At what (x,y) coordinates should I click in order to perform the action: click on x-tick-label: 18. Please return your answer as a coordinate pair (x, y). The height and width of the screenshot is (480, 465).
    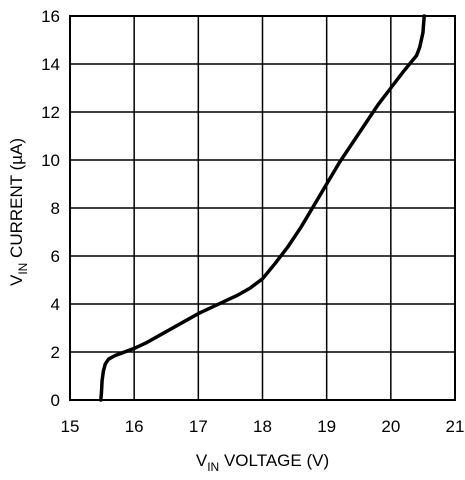
    Looking at the image, I should click on (262, 426).